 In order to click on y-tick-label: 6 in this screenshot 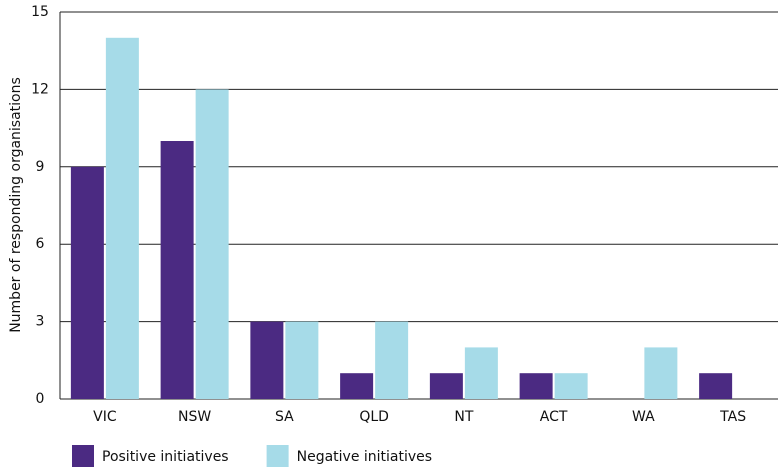, I will do `click(40, 244)`.